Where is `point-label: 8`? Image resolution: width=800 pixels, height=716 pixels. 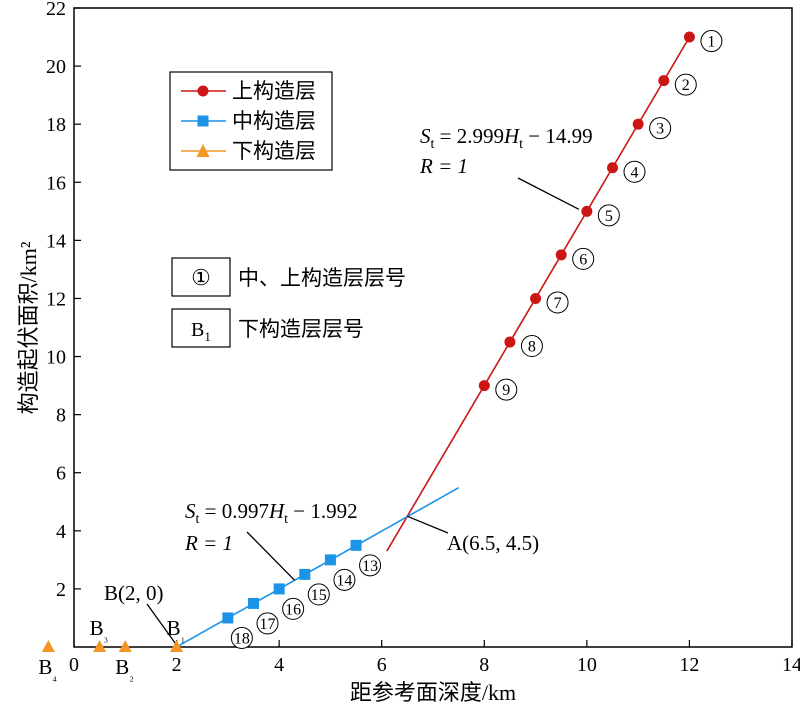
point-label: 8 is located at coordinates (532, 347).